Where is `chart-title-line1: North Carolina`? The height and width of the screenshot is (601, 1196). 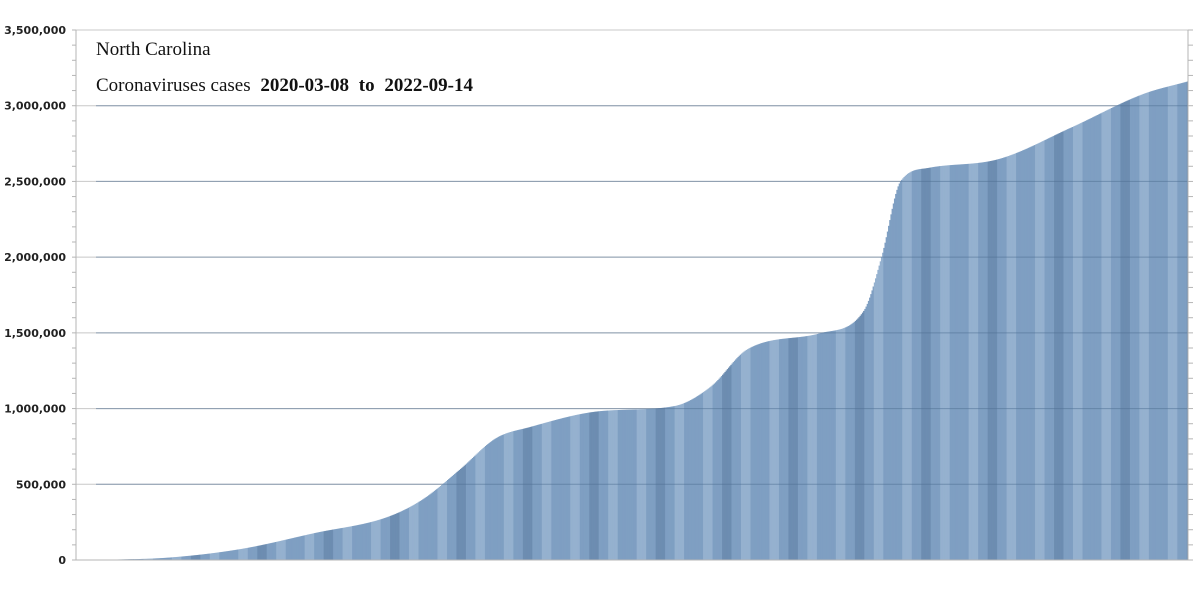 chart-title-line1: North Carolina is located at coordinates (153, 49).